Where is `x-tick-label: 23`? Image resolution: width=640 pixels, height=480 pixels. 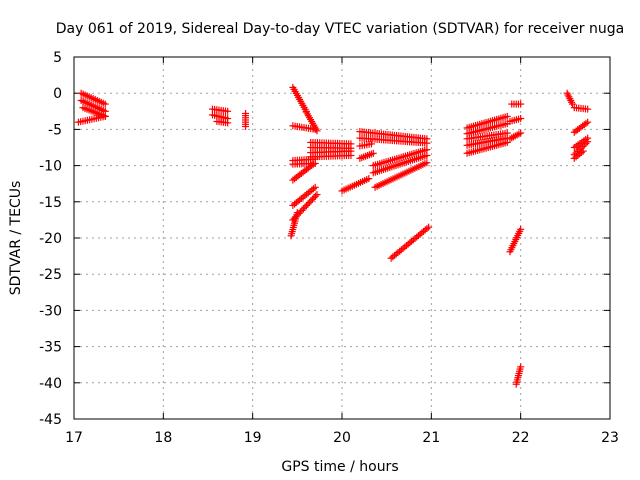
x-tick-label: 23 is located at coordinates (610, 438).